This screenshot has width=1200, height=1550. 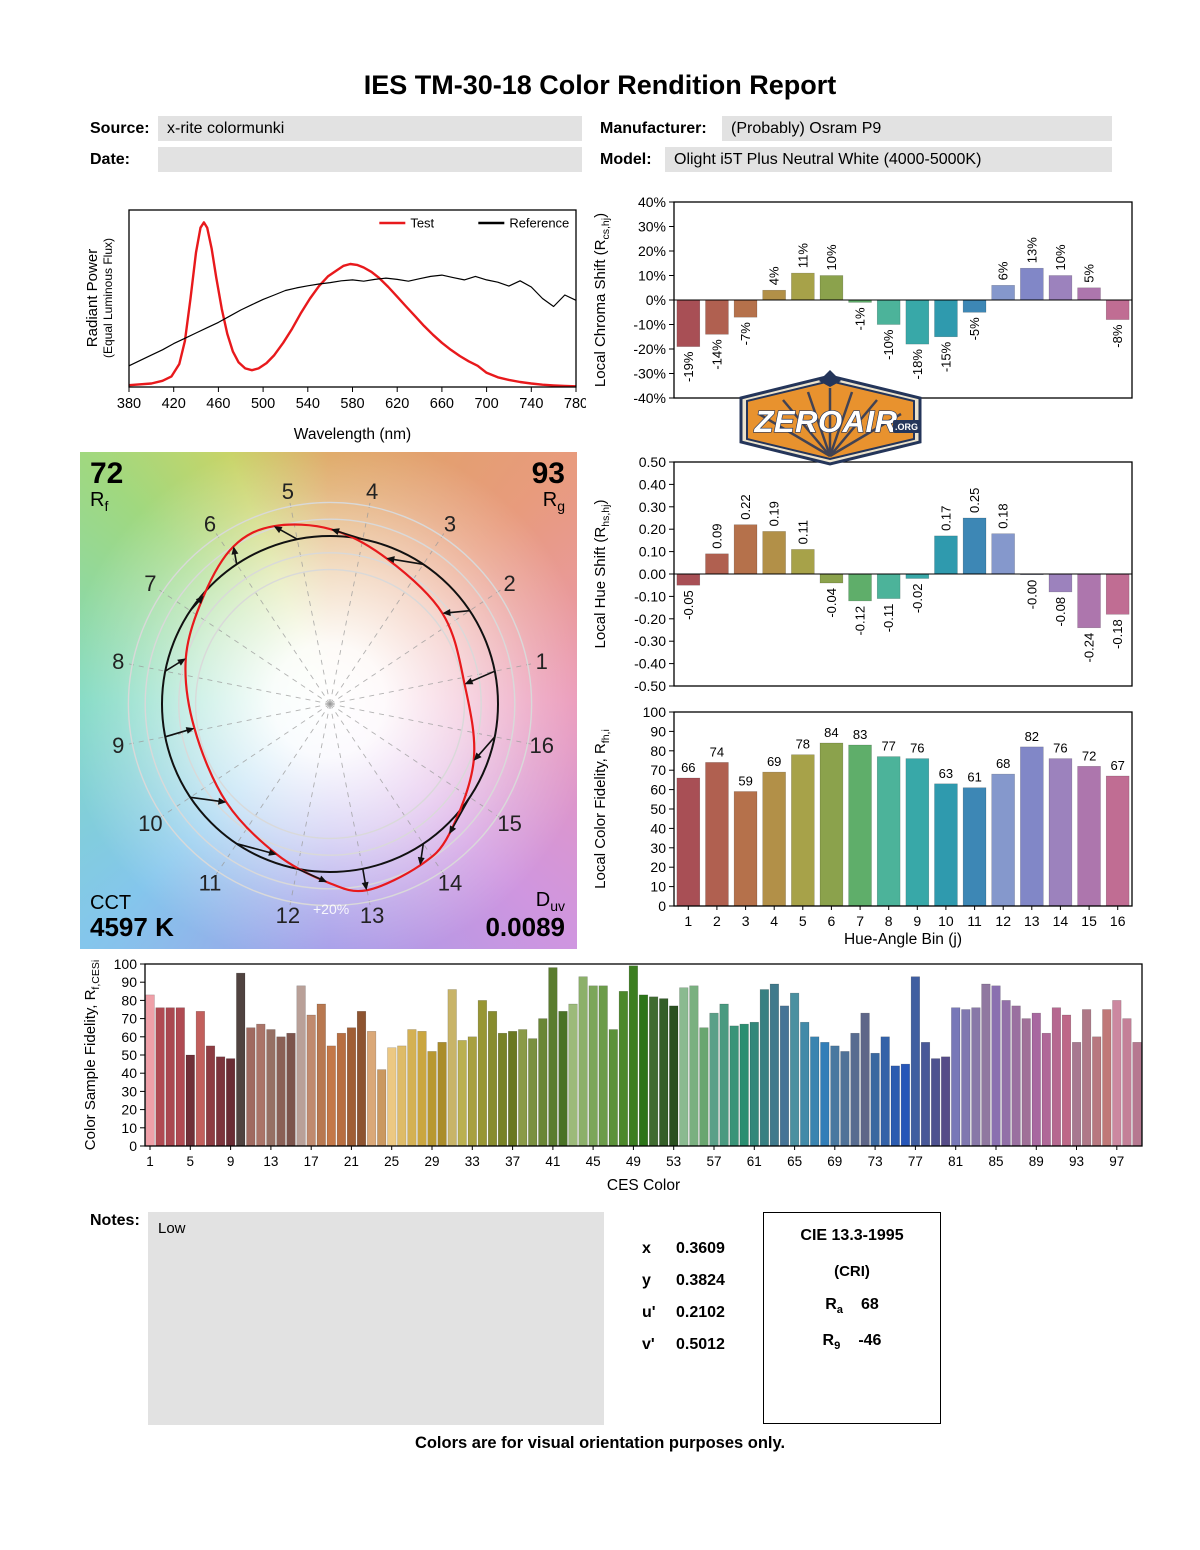 What do you see at coordinates (688, 366) in the screenshot?
I see `svg-text: -19%` at bounding box center [688, 366].